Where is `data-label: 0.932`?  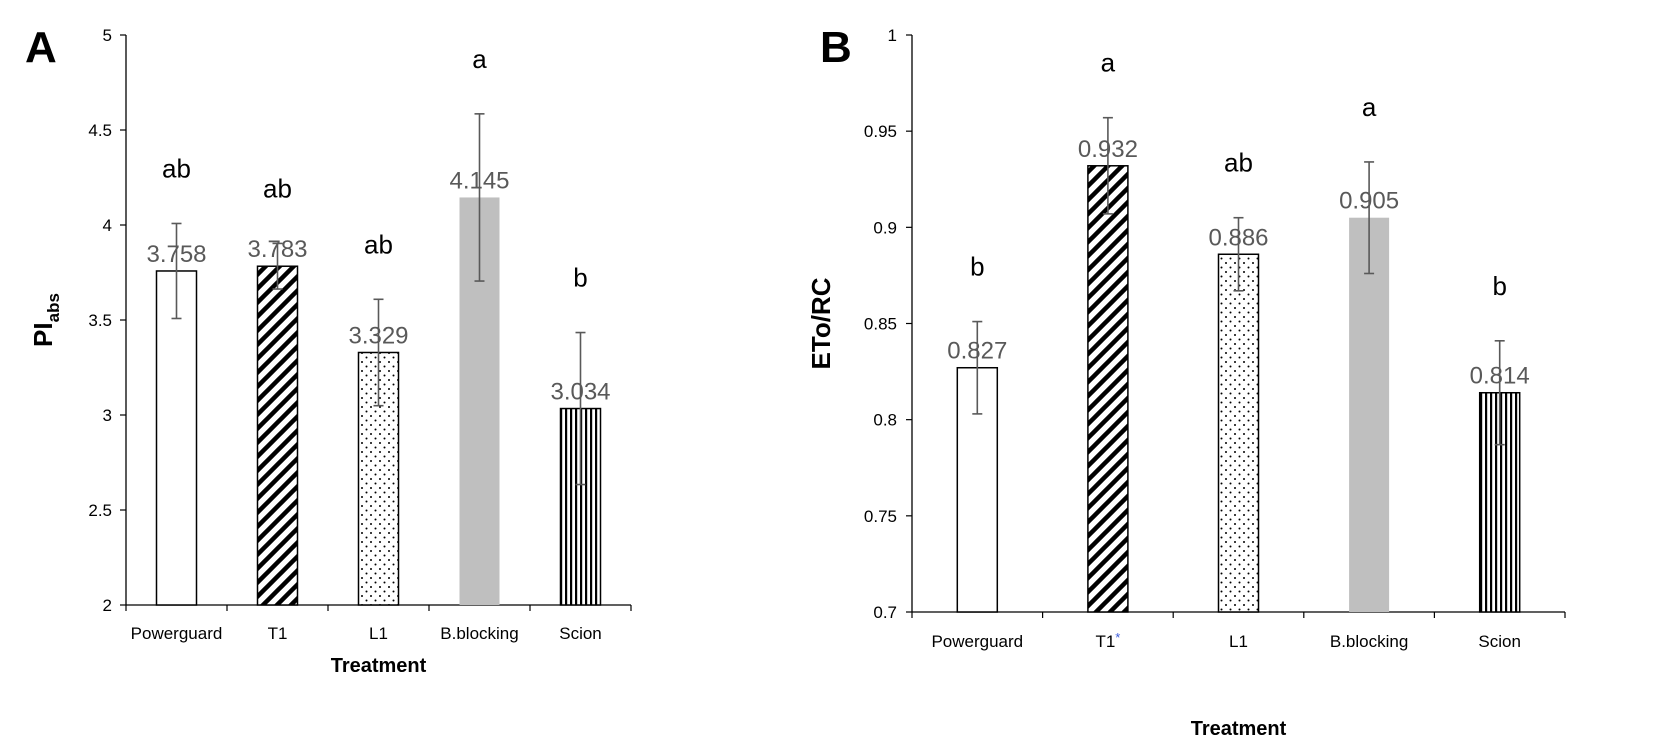
data-label: 0.932 is located at coordinates (1108, 149).